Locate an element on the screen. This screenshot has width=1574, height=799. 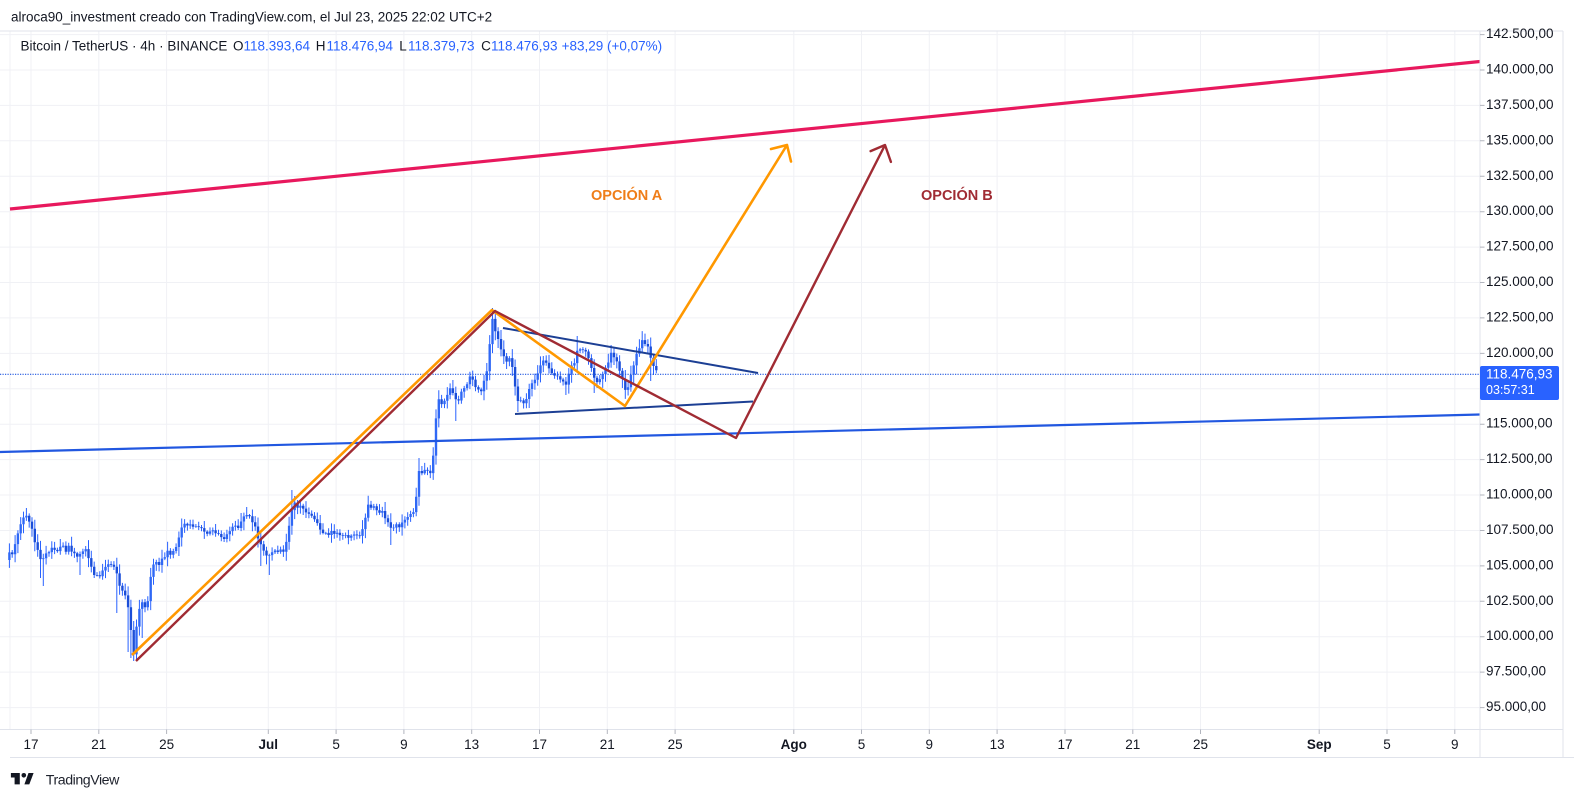
svg-text: 120.000,00 is located at coordinates (1520, 352).